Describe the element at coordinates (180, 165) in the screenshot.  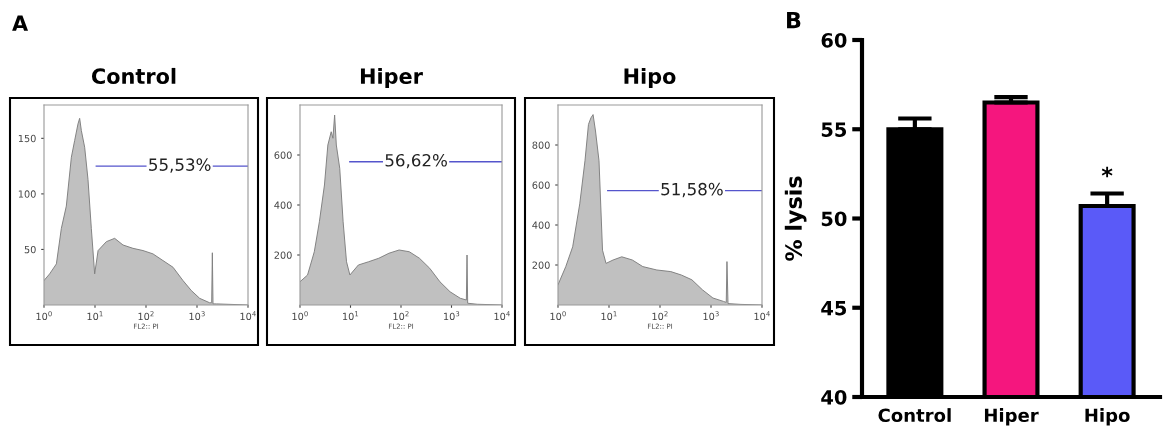
I see `annotation: 55,53%` at that location.